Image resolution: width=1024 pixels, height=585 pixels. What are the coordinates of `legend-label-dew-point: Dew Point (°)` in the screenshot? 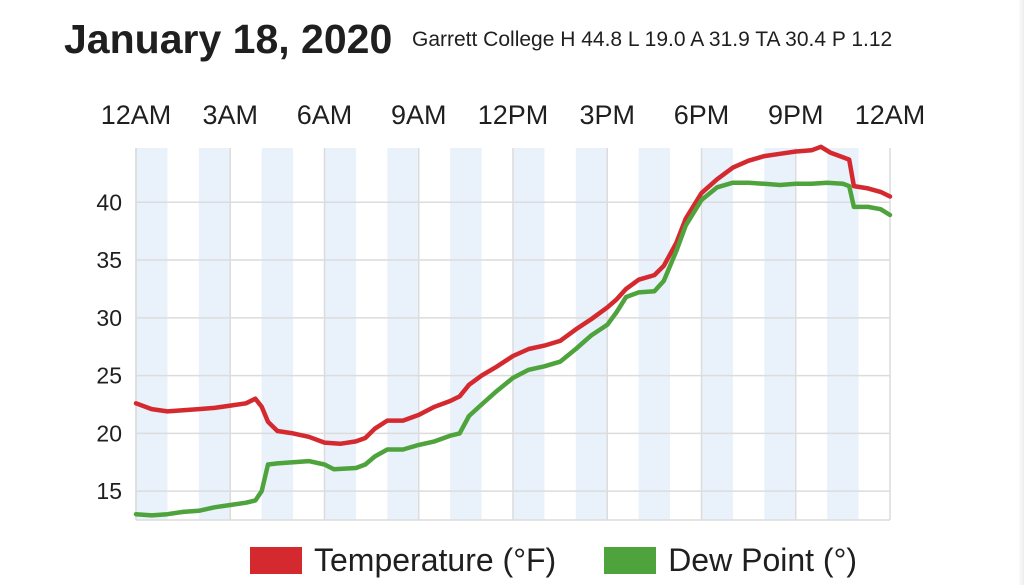 It's located at (763, 559).